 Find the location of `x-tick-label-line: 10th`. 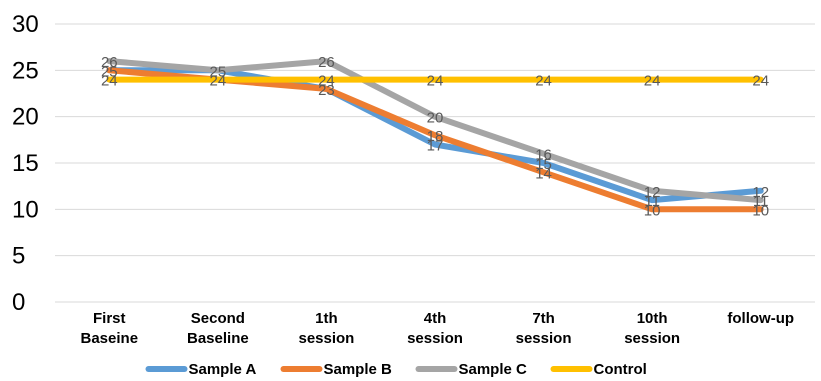

x-tick-label-line: 10th is located at coordinates (652, 318).